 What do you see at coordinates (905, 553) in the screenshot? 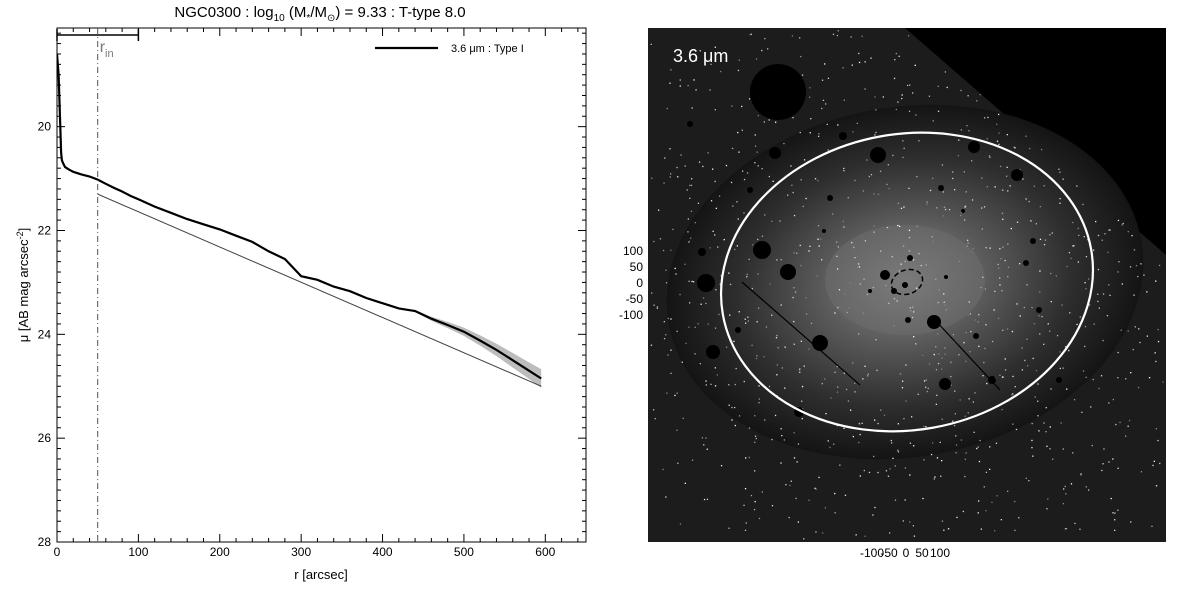
I see `image-x-axis: -100 -50 0 50 100` at bounding box center [905, 553].